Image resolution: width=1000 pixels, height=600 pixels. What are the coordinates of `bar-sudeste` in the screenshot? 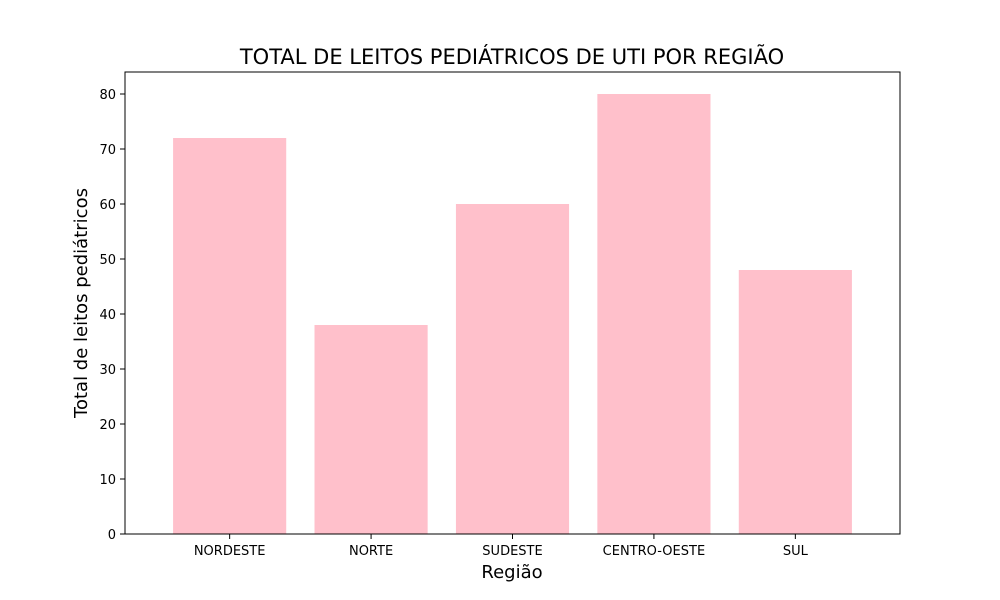 It's located at (512, 369).